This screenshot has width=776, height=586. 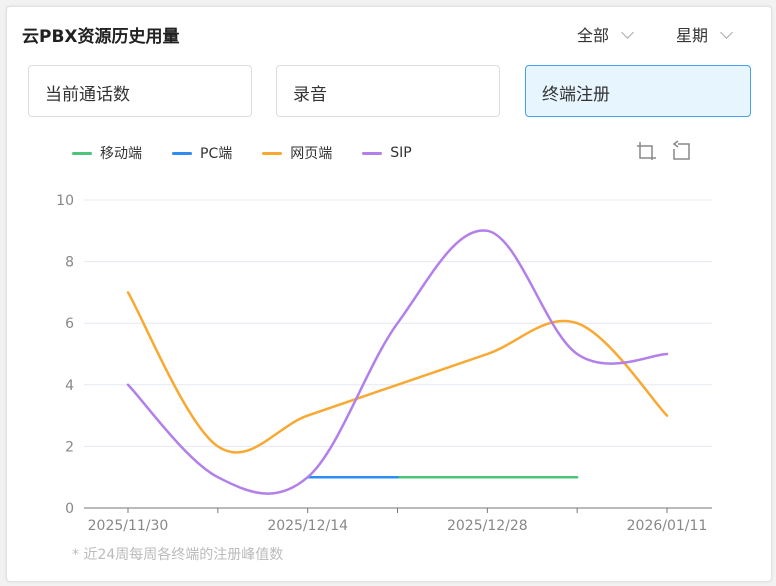 I want to click on card-title: 云PBX资源历史用量, so click(x=101, y=37).